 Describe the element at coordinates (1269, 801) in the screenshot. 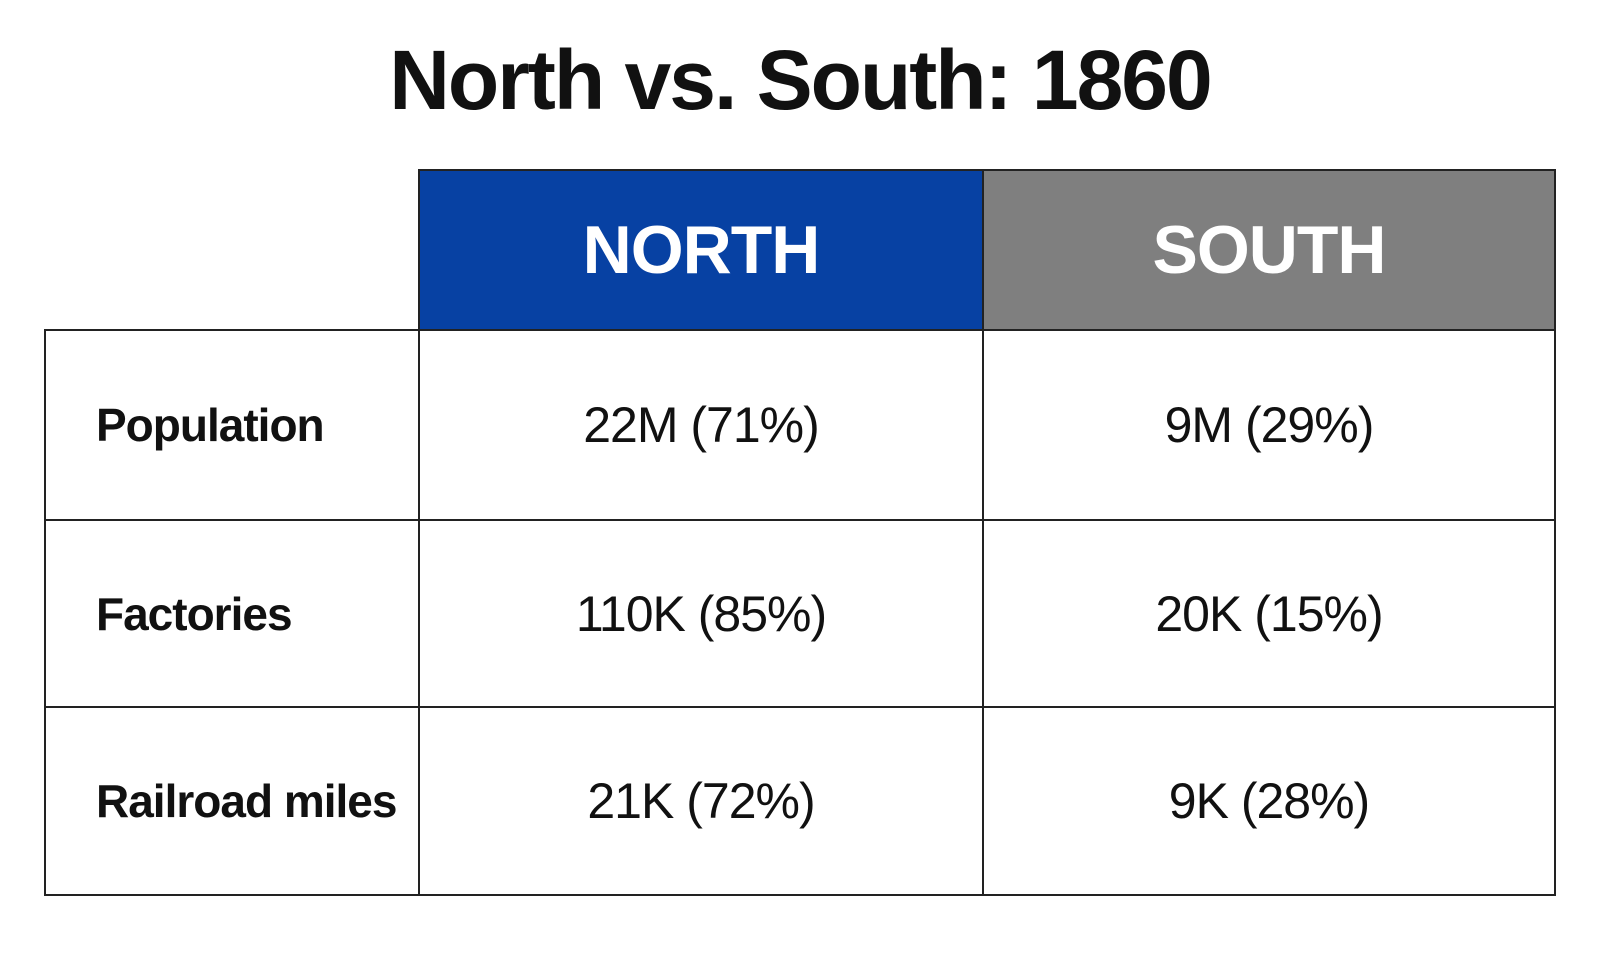

I see `cell: 9K (28%)` at that location.